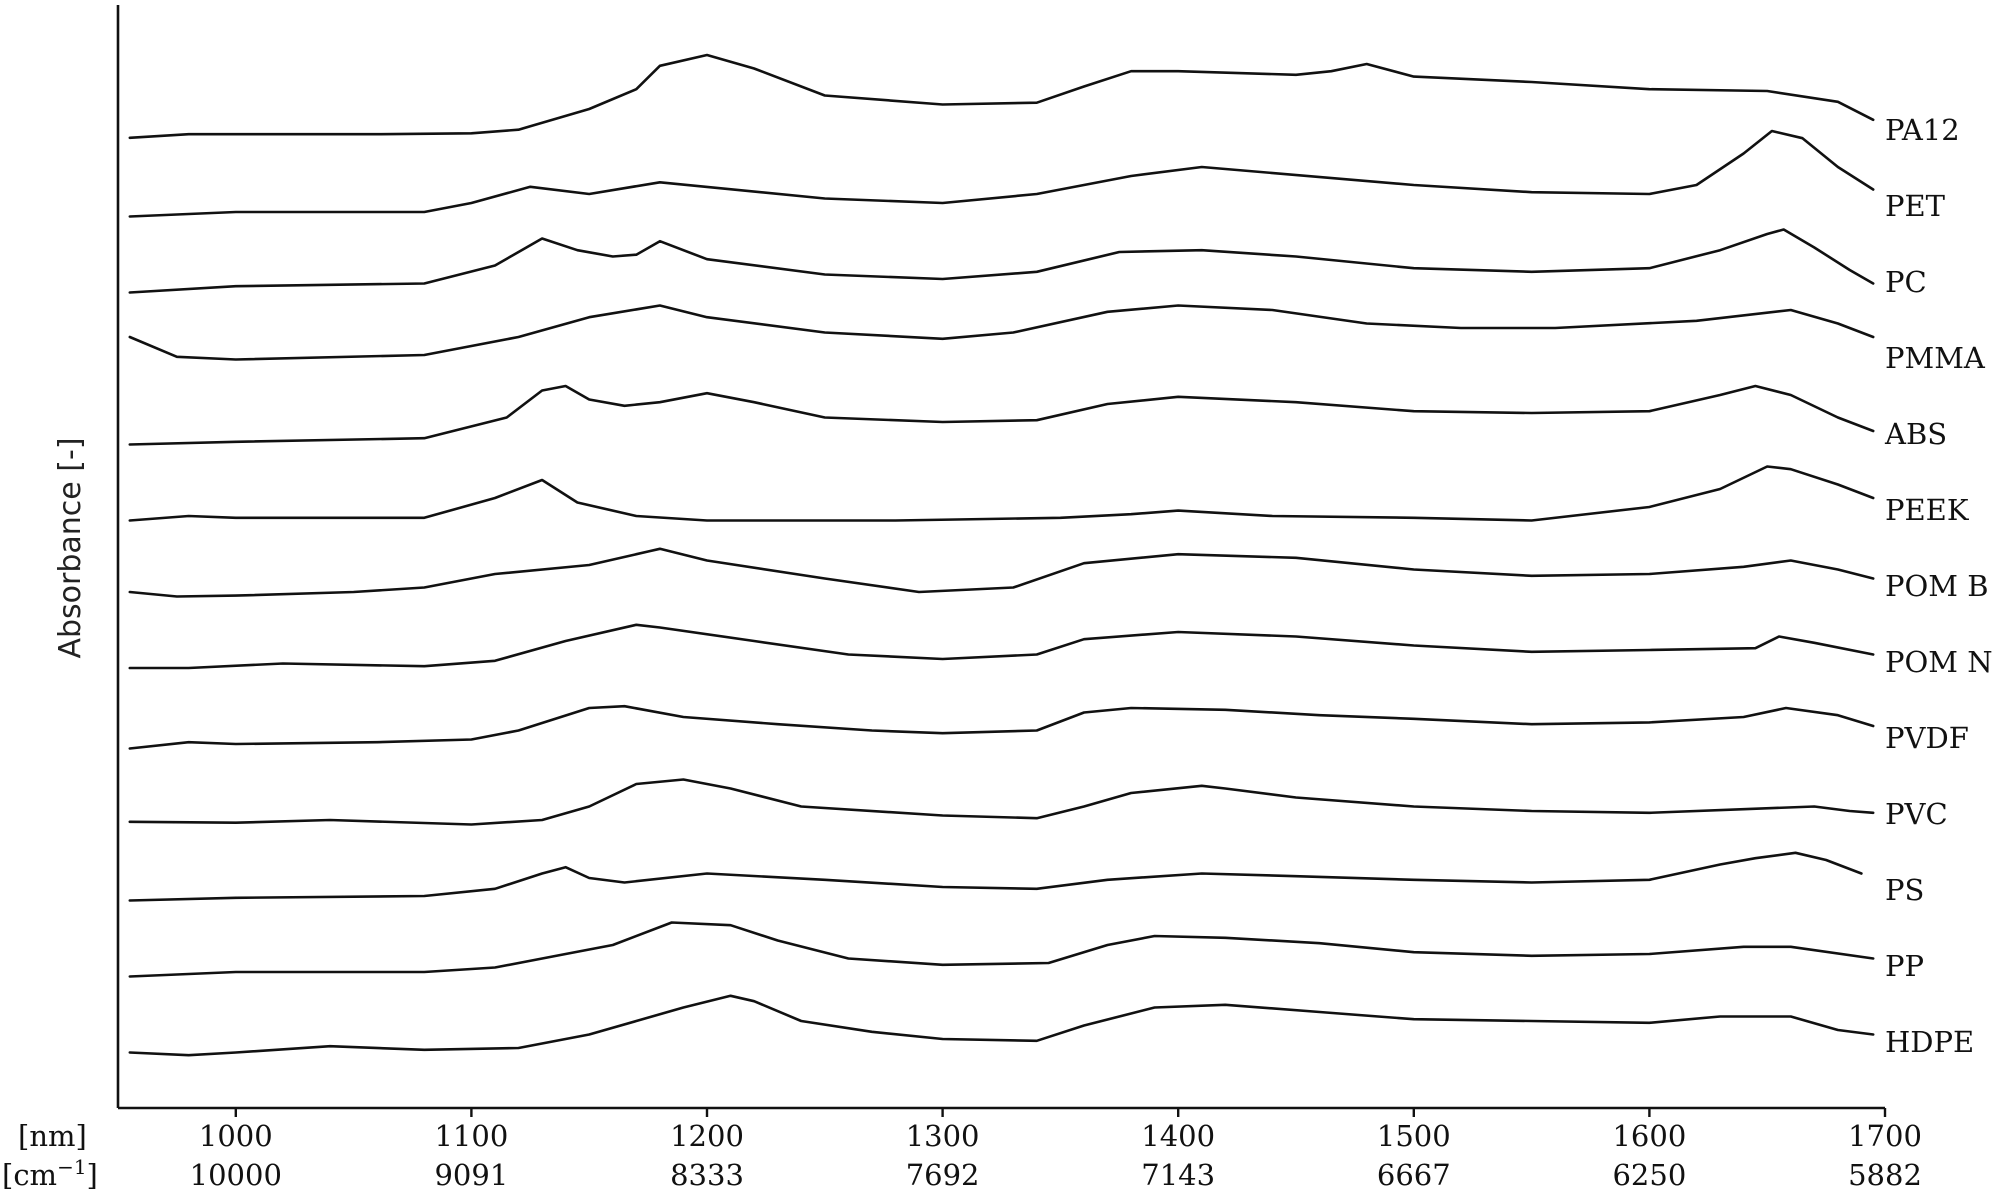 The height and width of the screenshot is (1195, 2000). What do you see at coordinates (1649, 1136) in the screenshot?
I see `x-tick-label-nm: 1600` at bounding box center [1649, 1136].